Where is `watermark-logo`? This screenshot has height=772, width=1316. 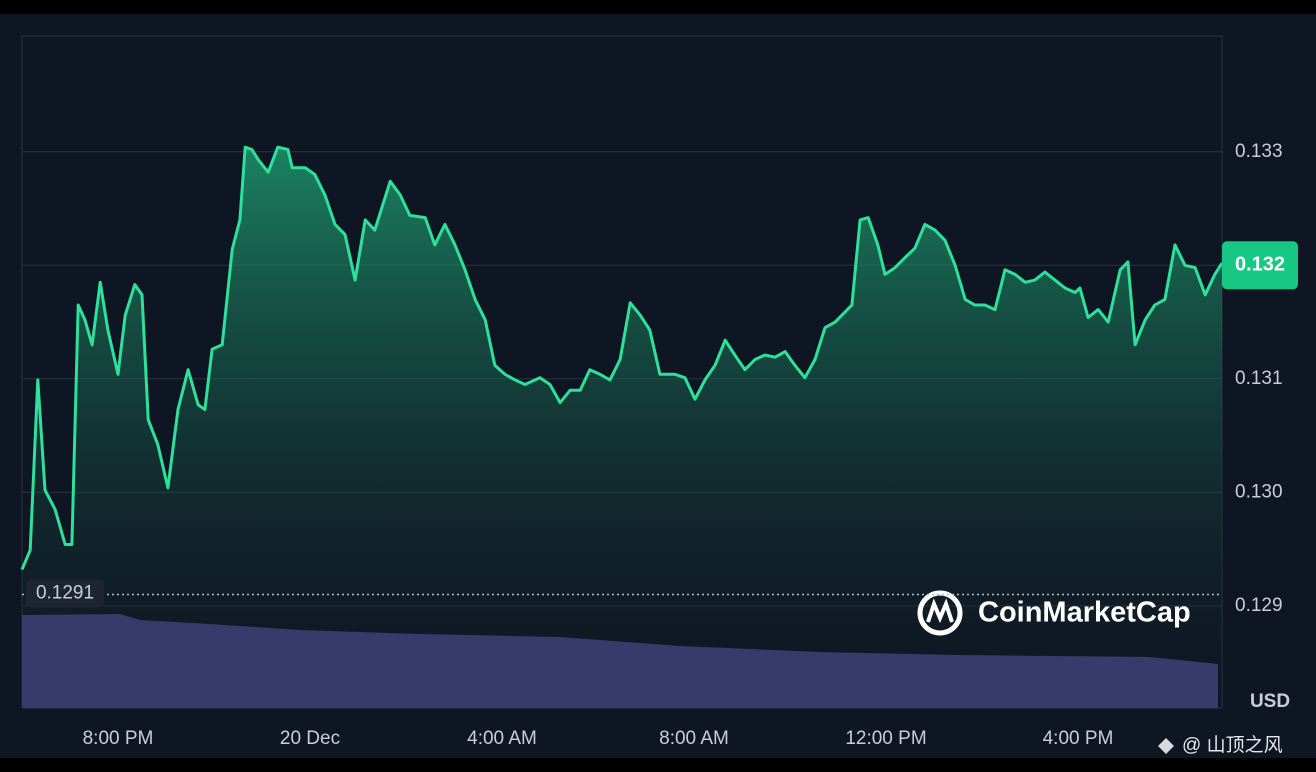 watermark-logo is located at coordinates (940, 613).